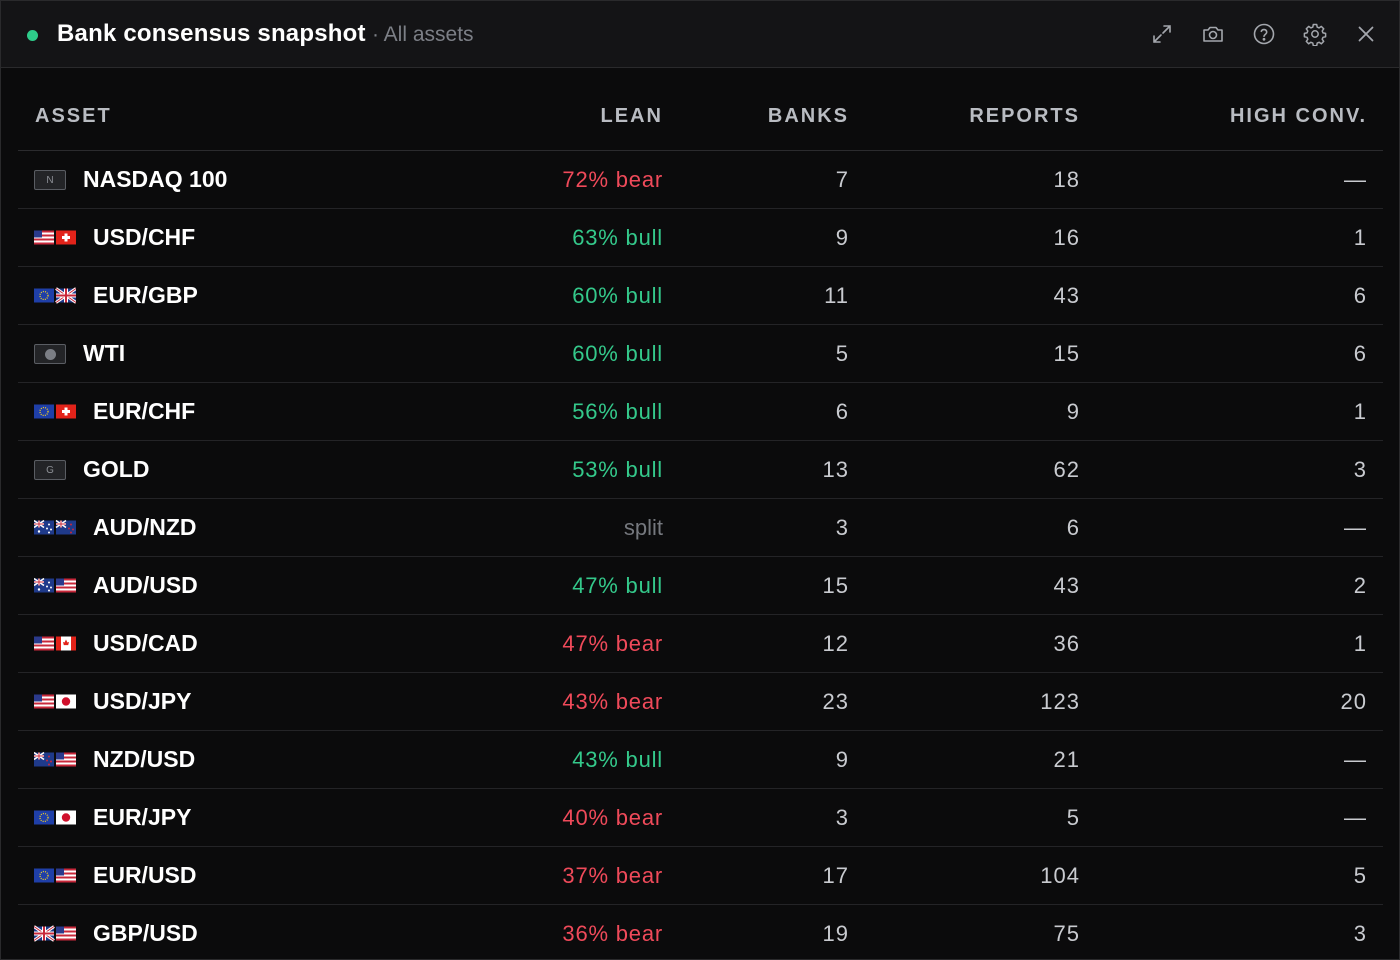 The width and height of the screenshot is (1400, 960). Describe the element at coordinates (1060, 875) in the screenshot. I see `reports-count: 104` at that location.